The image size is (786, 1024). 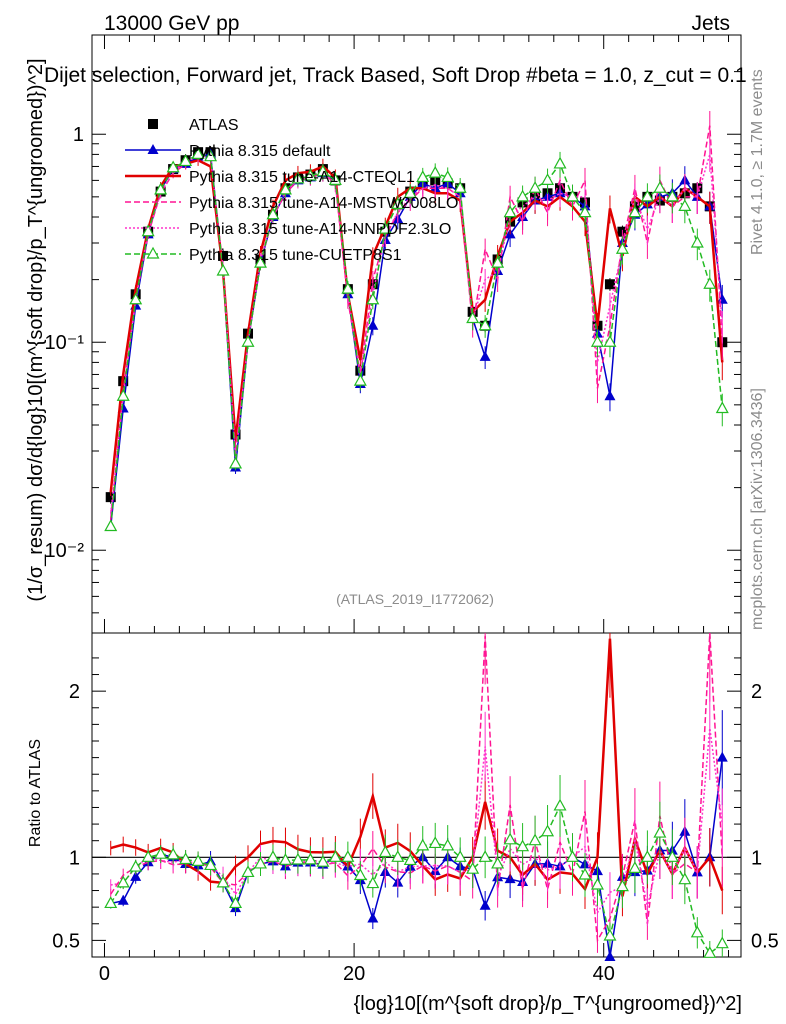 I want to click on legend-label: Pythia 8.315 tune-A14-CTEQL1, so click(x=302, y=177).